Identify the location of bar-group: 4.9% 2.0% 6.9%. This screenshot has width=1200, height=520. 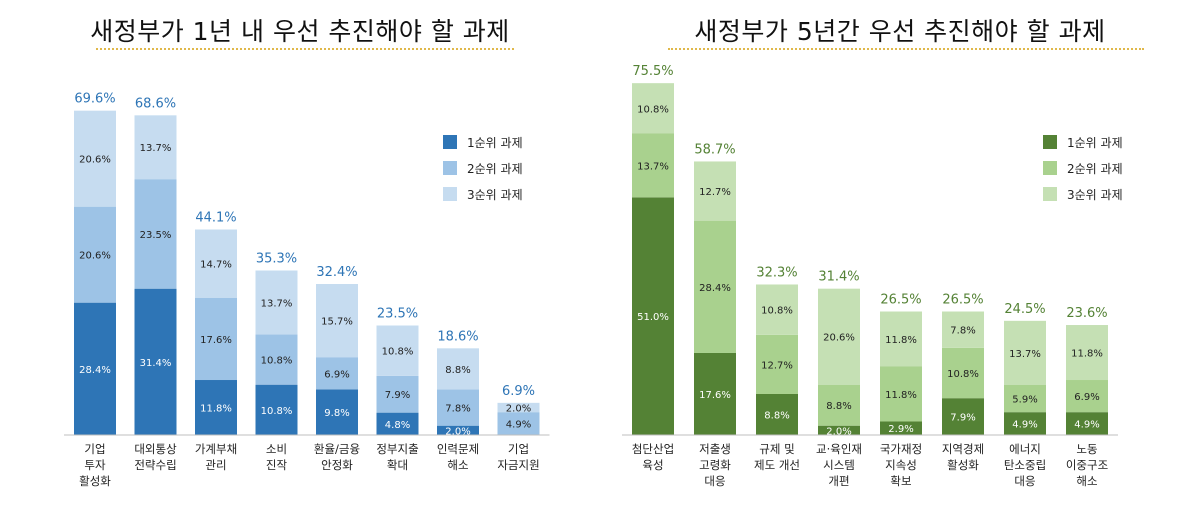
(518, 409).